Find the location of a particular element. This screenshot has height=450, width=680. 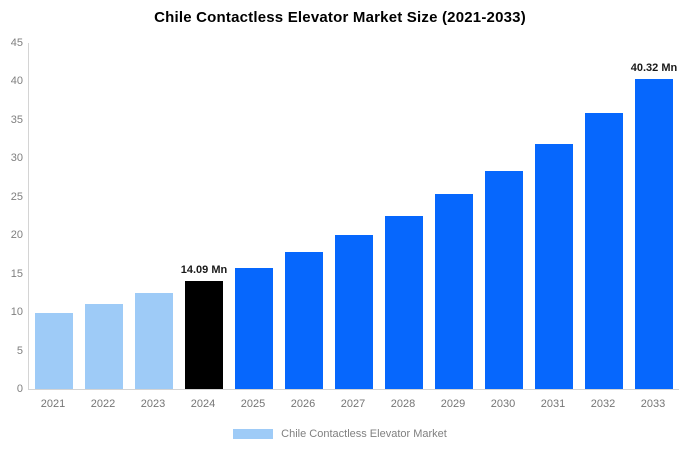

bar-2028 is located at coordinates (404, 302).